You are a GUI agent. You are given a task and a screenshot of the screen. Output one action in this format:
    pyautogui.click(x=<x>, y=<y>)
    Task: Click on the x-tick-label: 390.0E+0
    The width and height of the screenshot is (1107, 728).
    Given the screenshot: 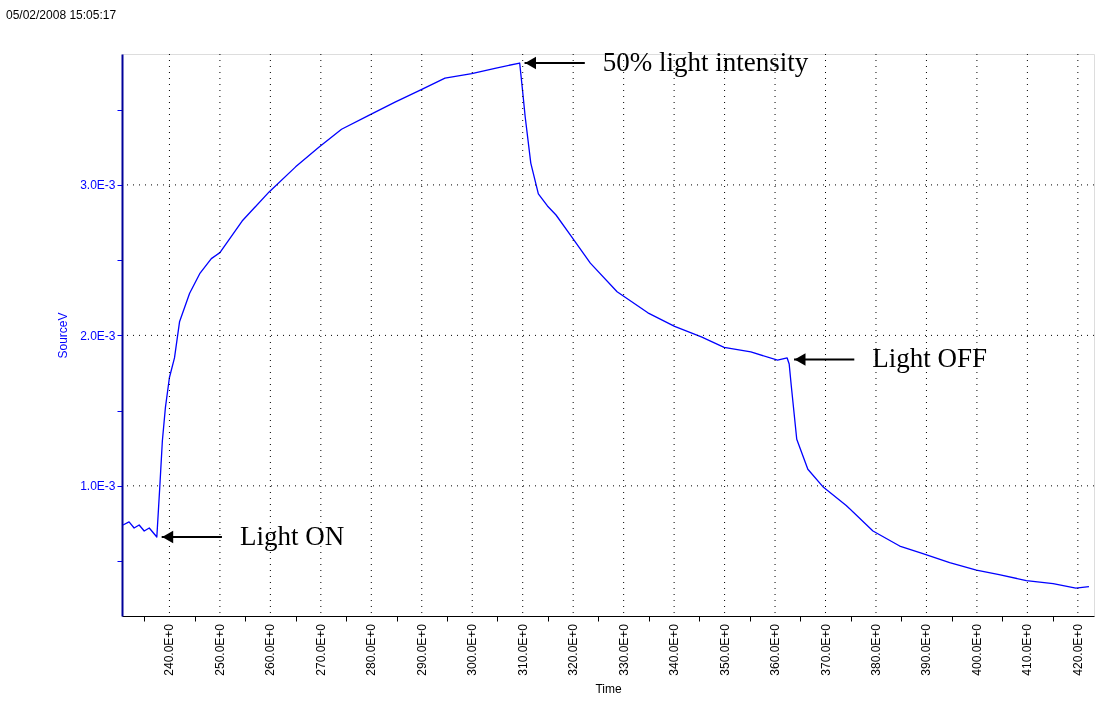 What is the action you would take?
    pyautogui.click(x=926, y=649)
    